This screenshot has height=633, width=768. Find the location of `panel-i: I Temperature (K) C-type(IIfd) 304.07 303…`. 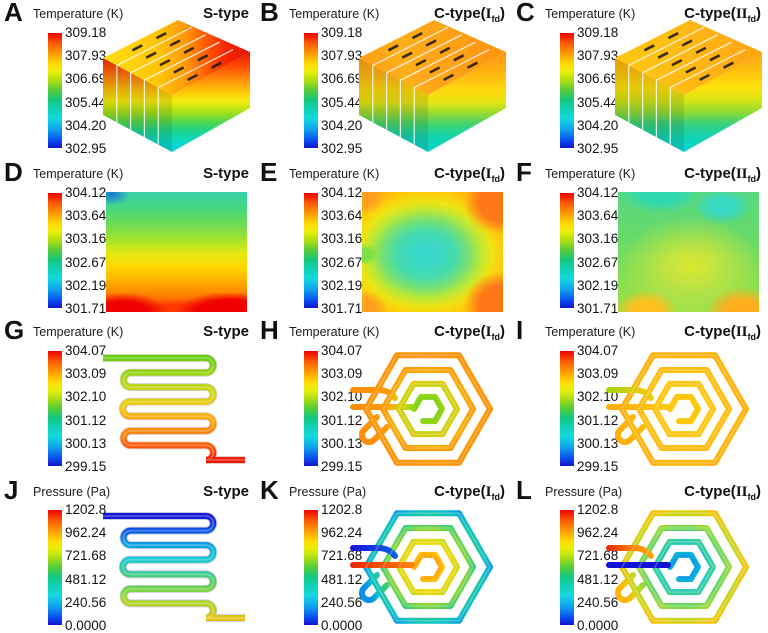

panel-i: I Temperature (K) C-type(IIfd) 304.07 303… is located at coordinates (640, 396).